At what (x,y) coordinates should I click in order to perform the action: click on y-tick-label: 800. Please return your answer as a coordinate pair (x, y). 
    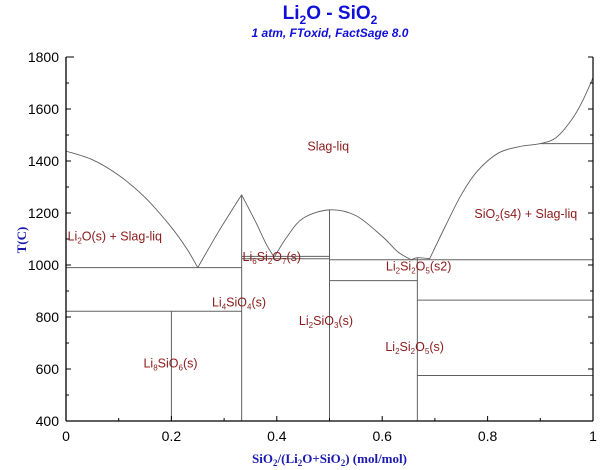
    Looking at the image, I should click on (48, 317).